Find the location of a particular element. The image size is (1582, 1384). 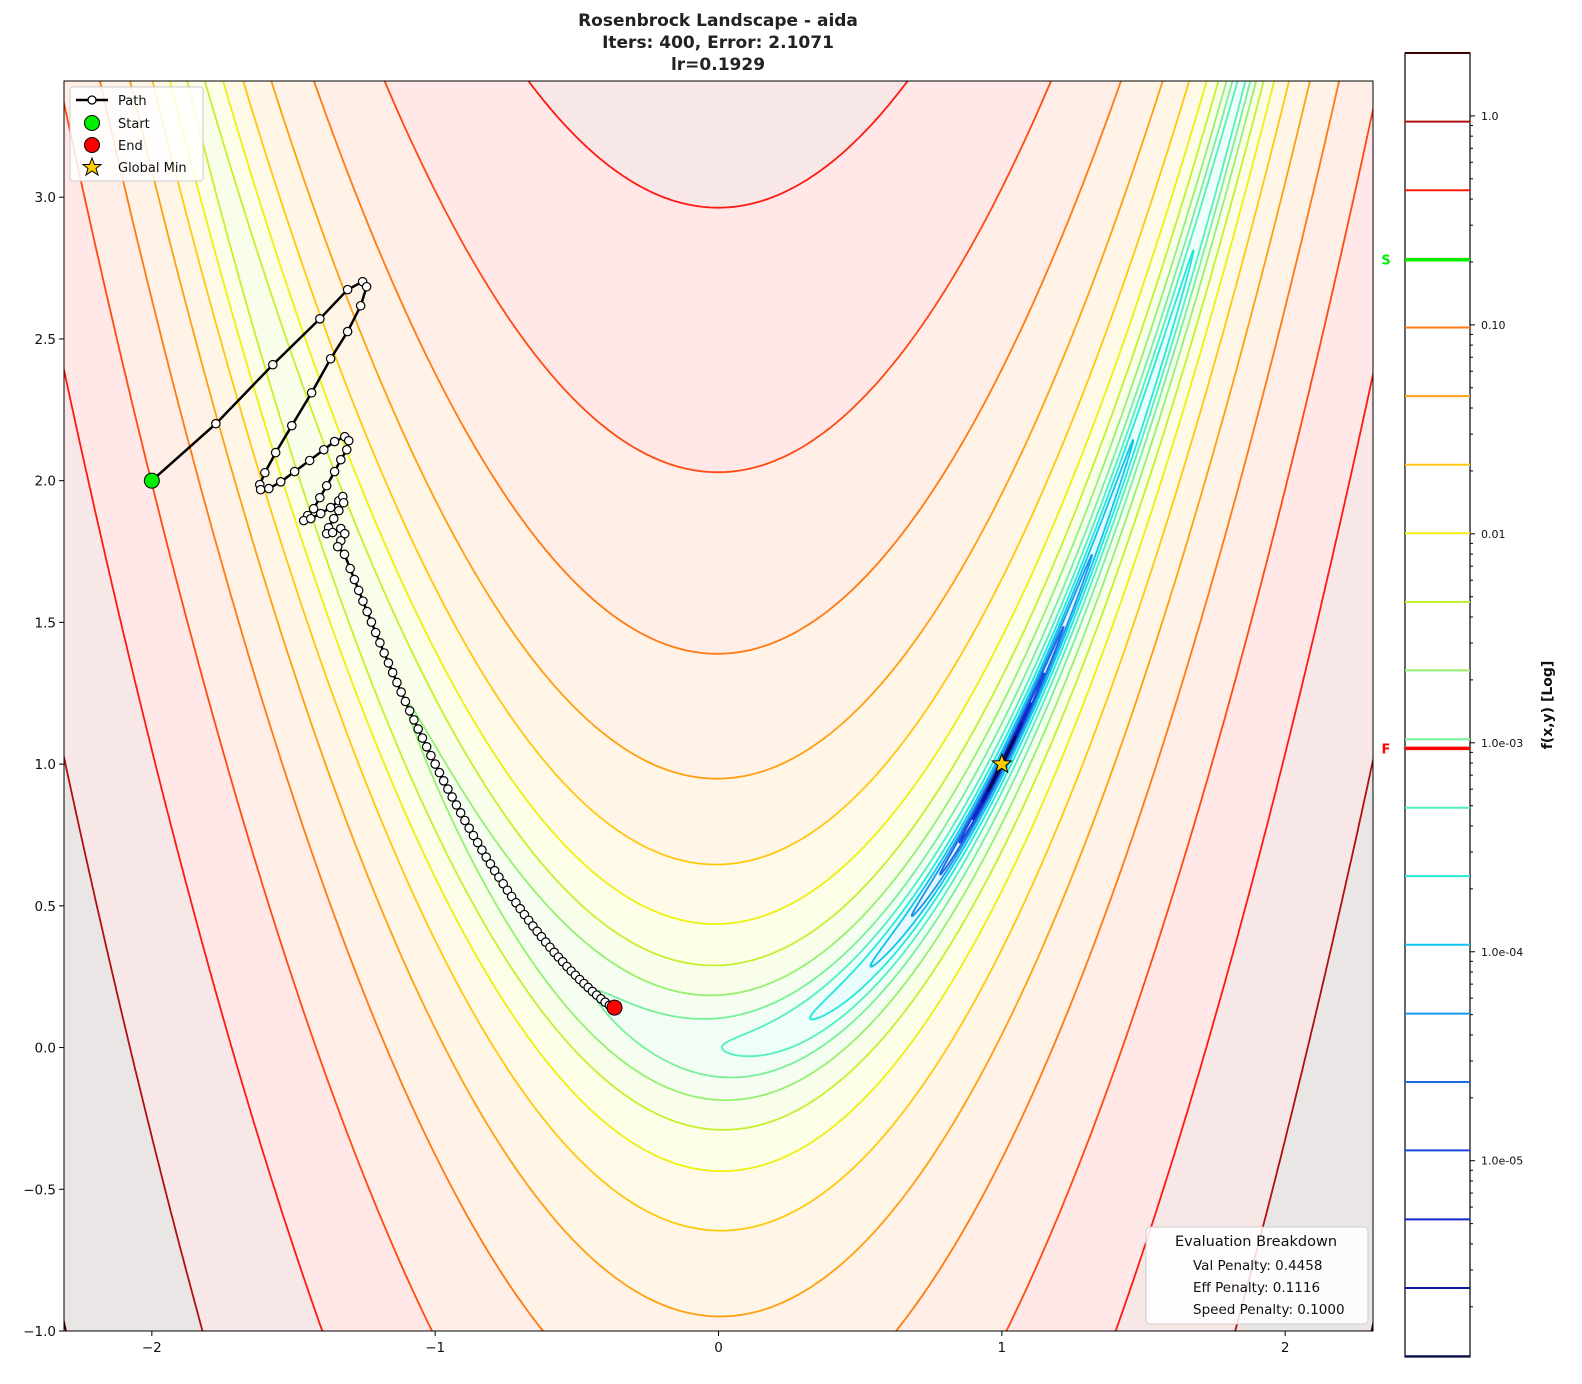

legend-label-start: Start is located at coordinates (134, 124).